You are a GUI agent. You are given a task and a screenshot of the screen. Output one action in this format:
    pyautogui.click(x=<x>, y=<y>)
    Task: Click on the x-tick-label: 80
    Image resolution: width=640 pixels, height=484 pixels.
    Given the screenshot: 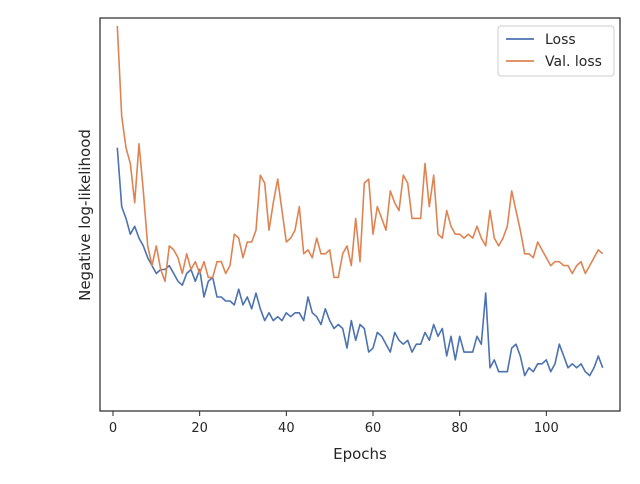 What is the action you would take?
    pyautogui.click(x=459, y=428)
    